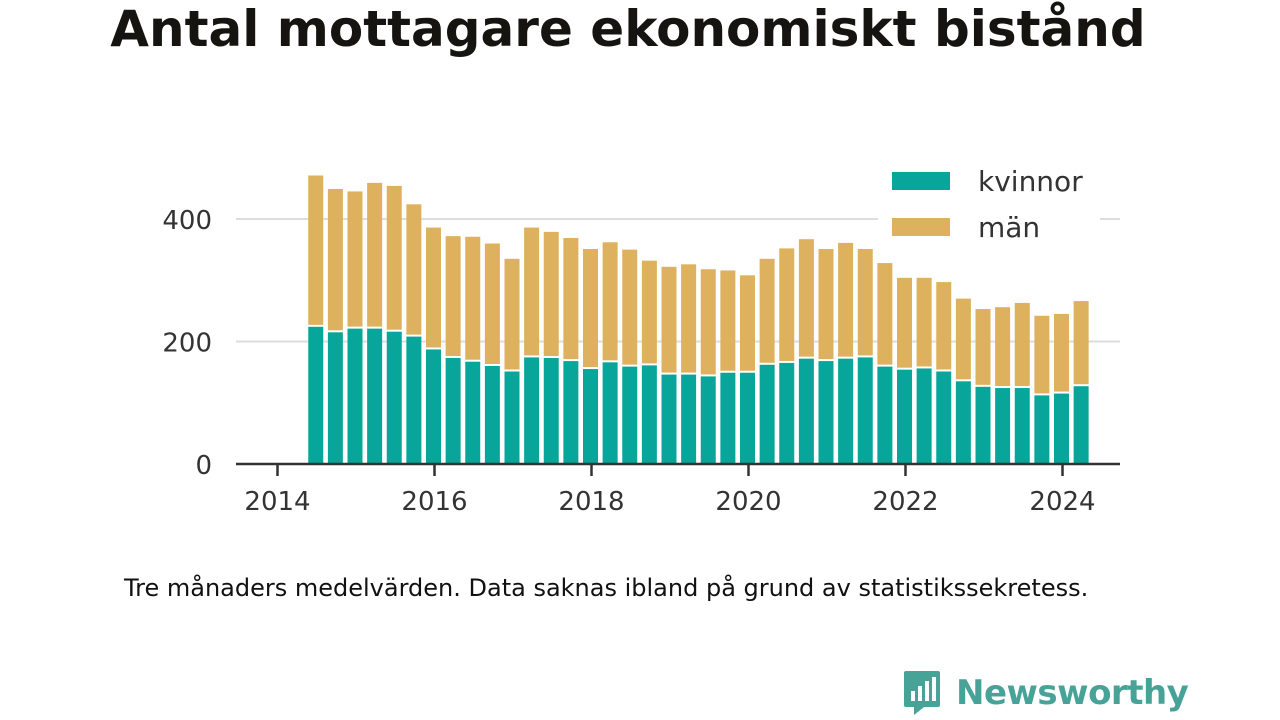 Image resolution: width=1280 pixels, height=720 pixels. I want to click on bar-man-2023-Q2, so click(1022, 344).